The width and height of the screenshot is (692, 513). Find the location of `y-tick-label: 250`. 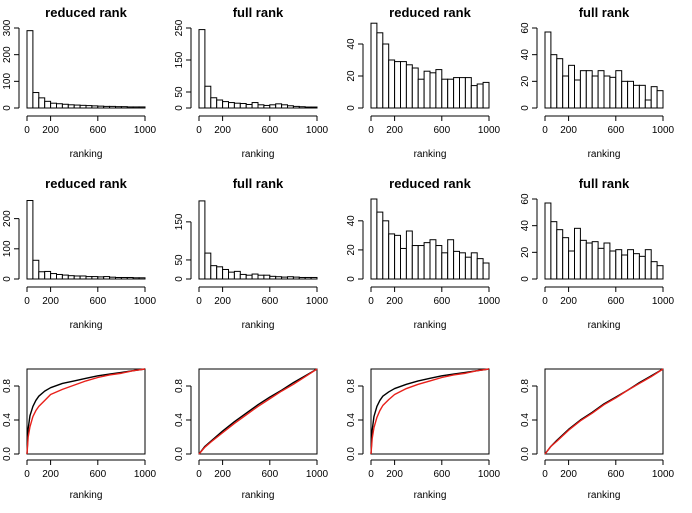

y-tick-label: 250 is located at coordinates (179, 27).